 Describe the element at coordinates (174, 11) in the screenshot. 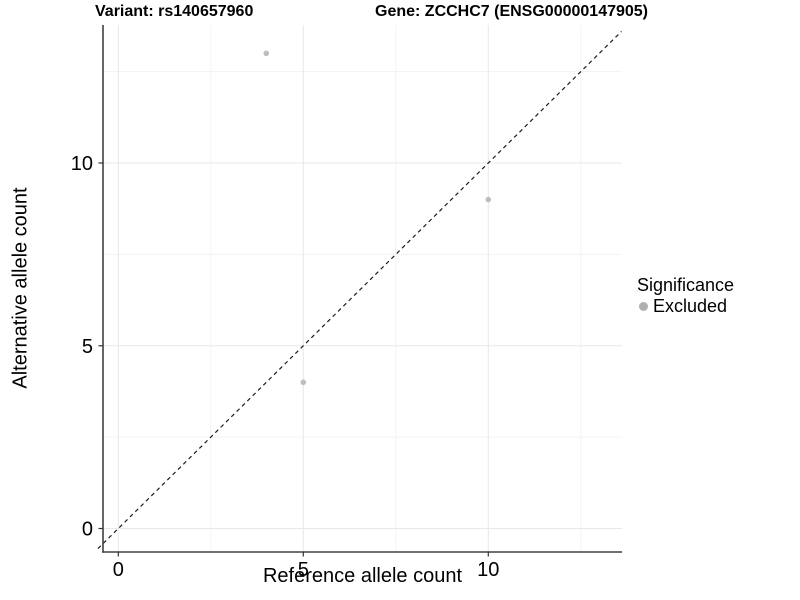

I see `variant-title: Variant: rs140657960` at that location.